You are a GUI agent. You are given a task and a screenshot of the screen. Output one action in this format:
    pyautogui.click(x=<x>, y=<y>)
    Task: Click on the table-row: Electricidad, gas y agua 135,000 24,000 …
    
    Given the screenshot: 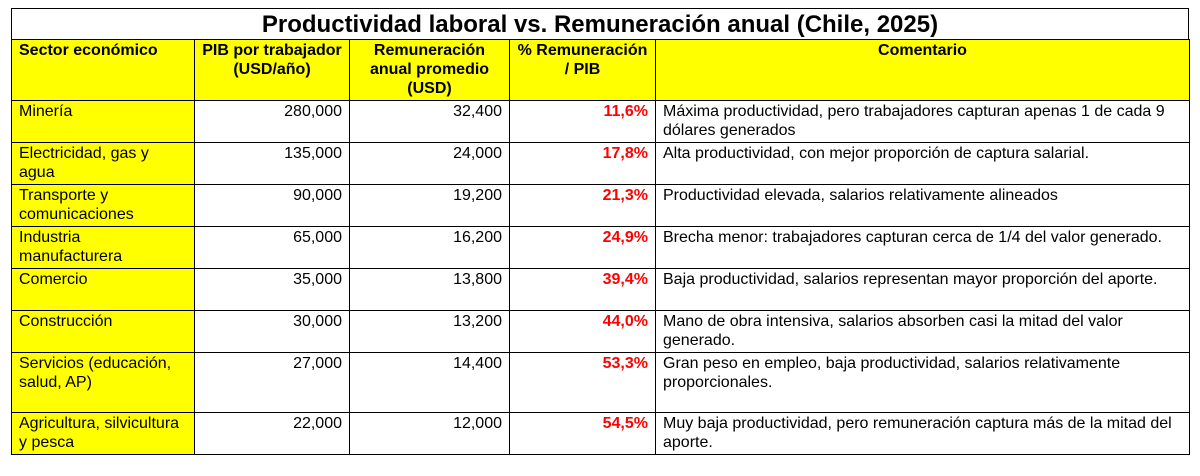 What is the action you would take?
    pyautogui.click(x=600, y=163)
    